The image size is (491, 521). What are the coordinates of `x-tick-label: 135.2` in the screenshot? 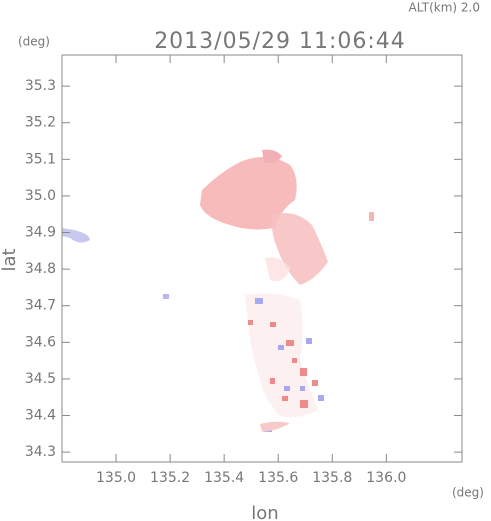 It's located at (170, 478).